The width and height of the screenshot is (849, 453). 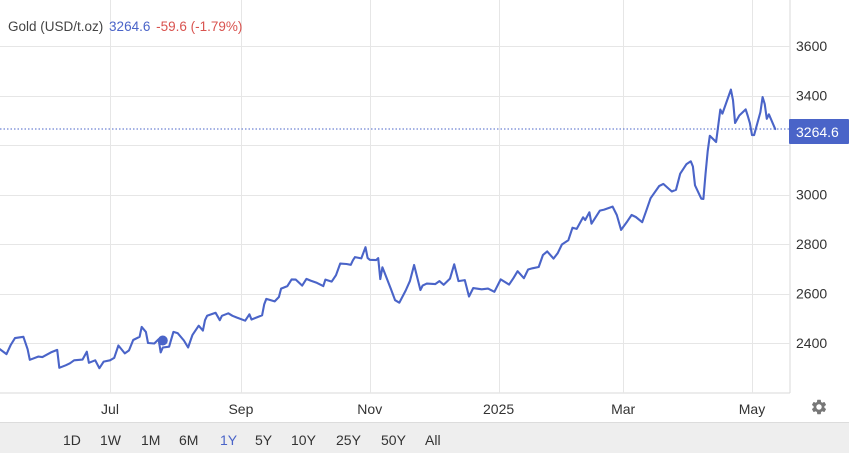 What do you see at coordinates (623, 409) in the screenshot?
I see `x-tick-label: Mar` at bounding box center [623, 409].